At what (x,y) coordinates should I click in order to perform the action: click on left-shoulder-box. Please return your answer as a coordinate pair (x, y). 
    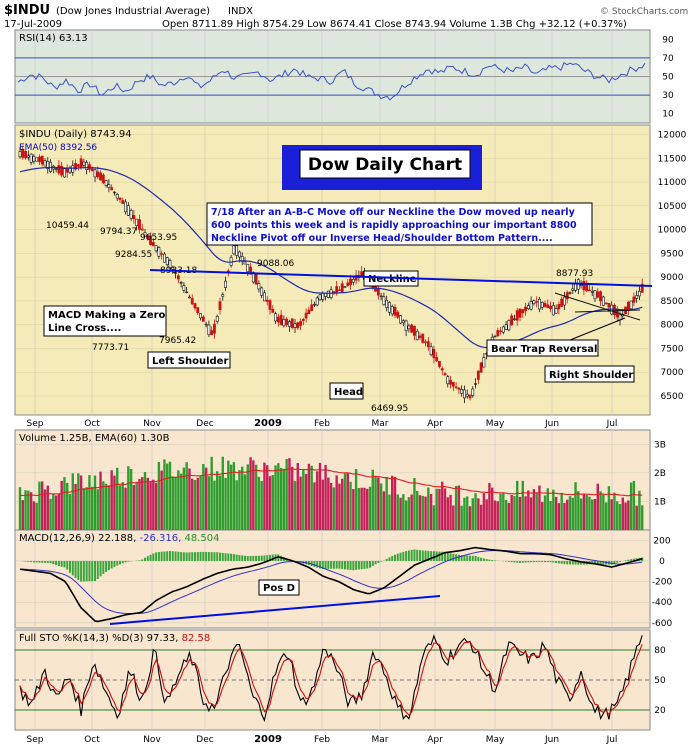
    Looking at the image, I should click on (189, 360).